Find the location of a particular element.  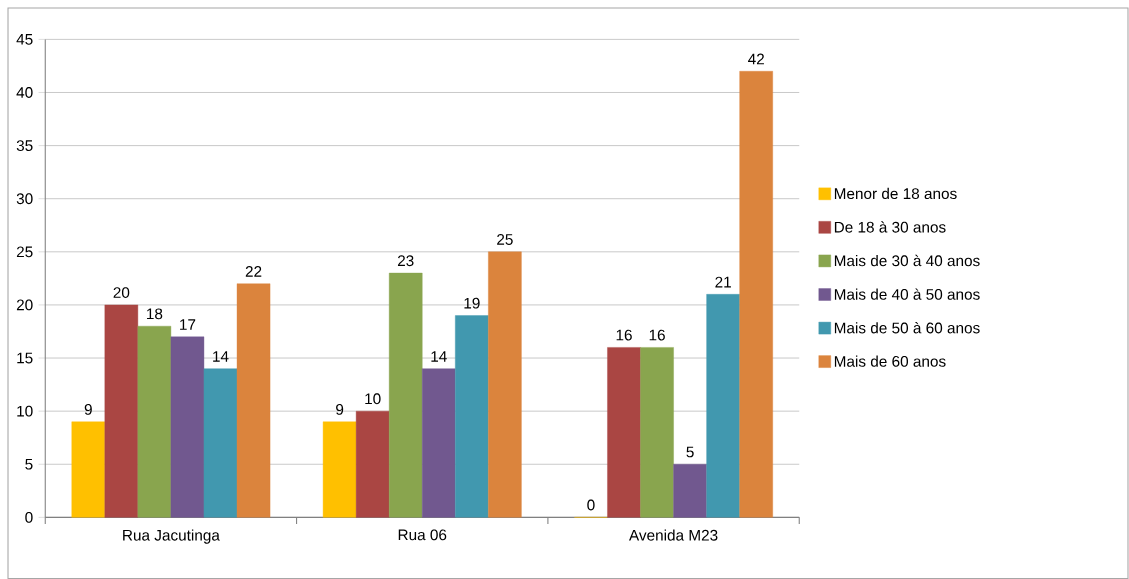

data-label: 10 is located at coordinates (373, 399).